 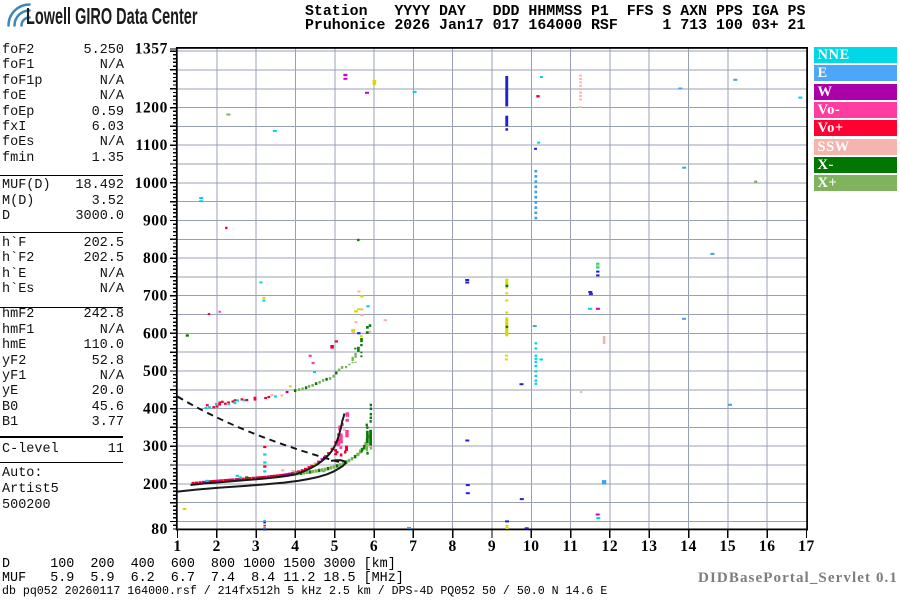 I want to click on svg-text: 4, so click(x=295, y=546).